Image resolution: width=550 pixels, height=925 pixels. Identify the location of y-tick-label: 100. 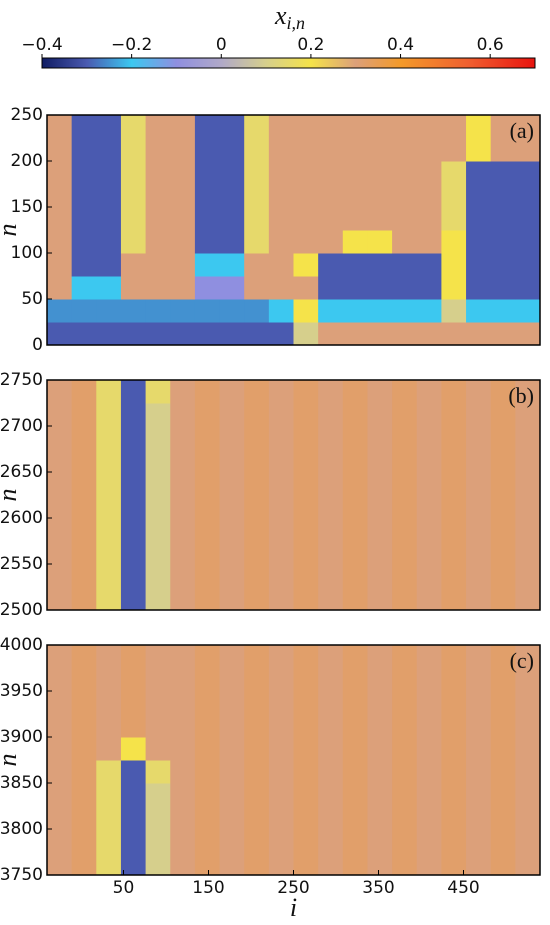
(27, 253).